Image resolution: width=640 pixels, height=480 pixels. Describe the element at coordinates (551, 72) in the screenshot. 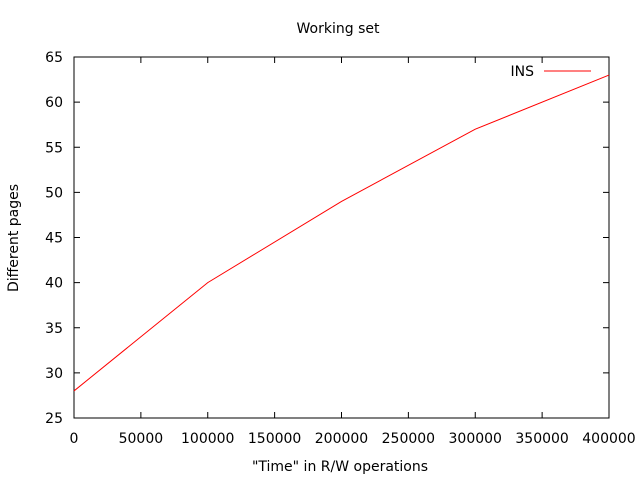

I see `legend: INS` at that location.